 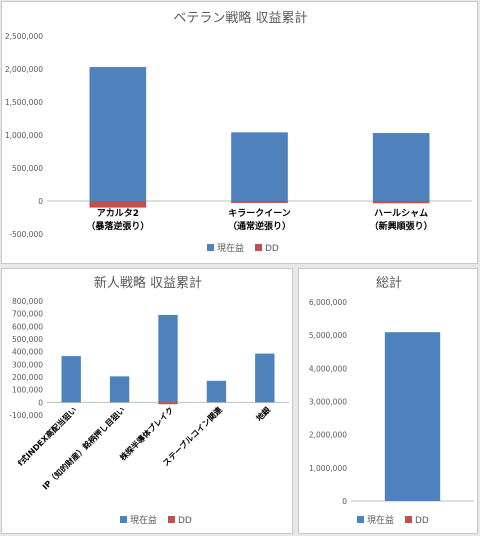 I want to click on category-label: （通常逆張り）, so click(x=259, y=226).